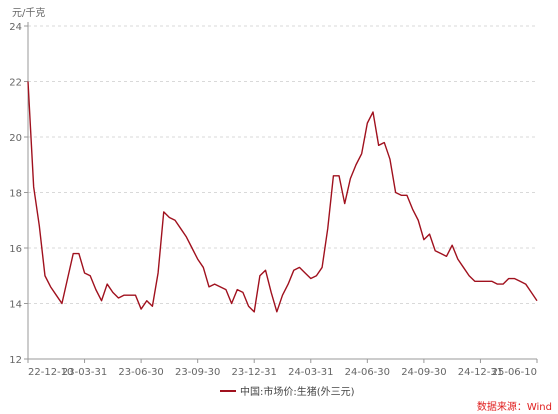  I want to click on x-tick-label: 24-12-31, so click(480, 372).